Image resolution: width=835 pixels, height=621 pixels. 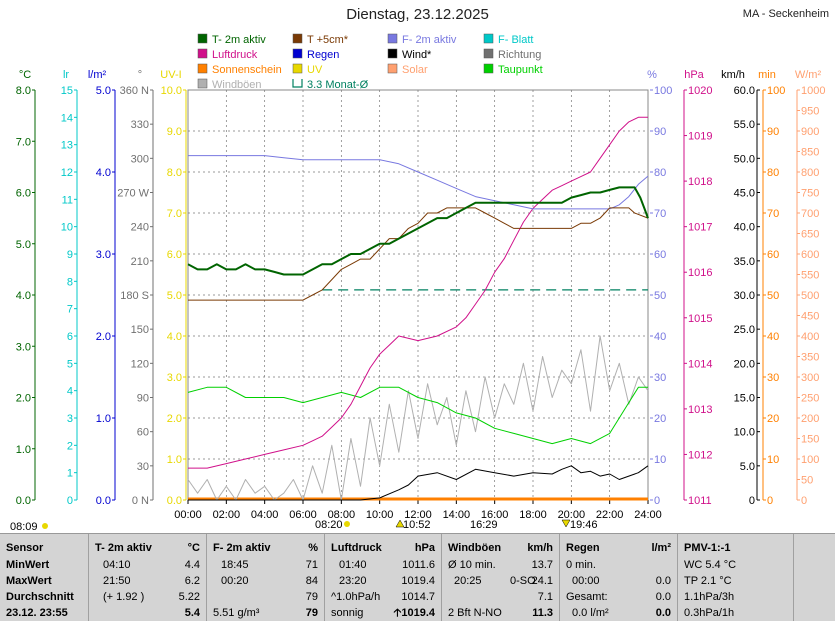 I want to click on hum-min: 71, so click(x=311, y=565).